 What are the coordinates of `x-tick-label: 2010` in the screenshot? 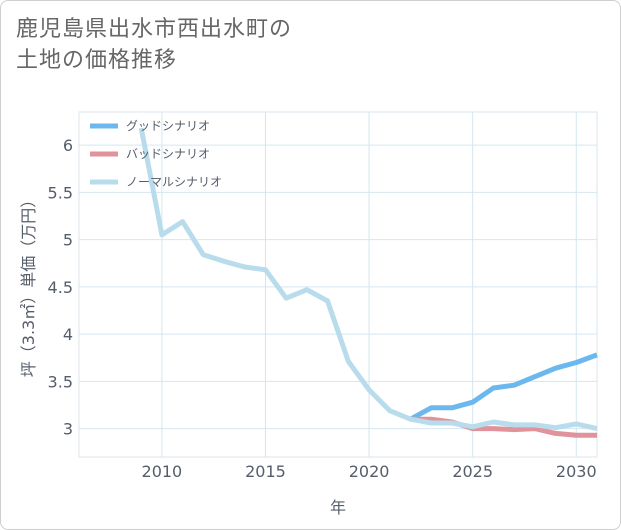 It's located at (162, 471).